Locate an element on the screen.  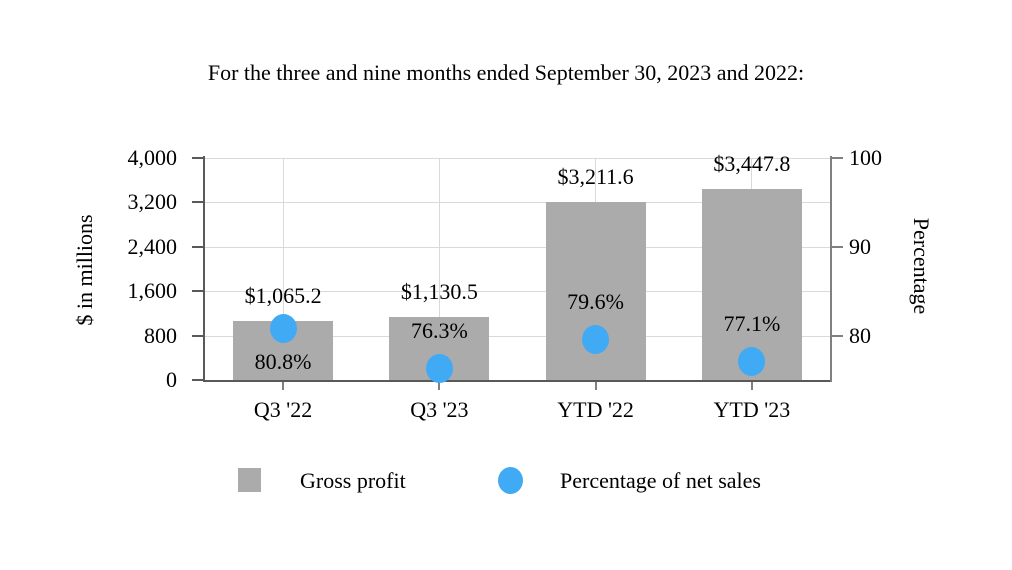
left-axis-tick-label: 1,600 is located at coordinates (152, 291).